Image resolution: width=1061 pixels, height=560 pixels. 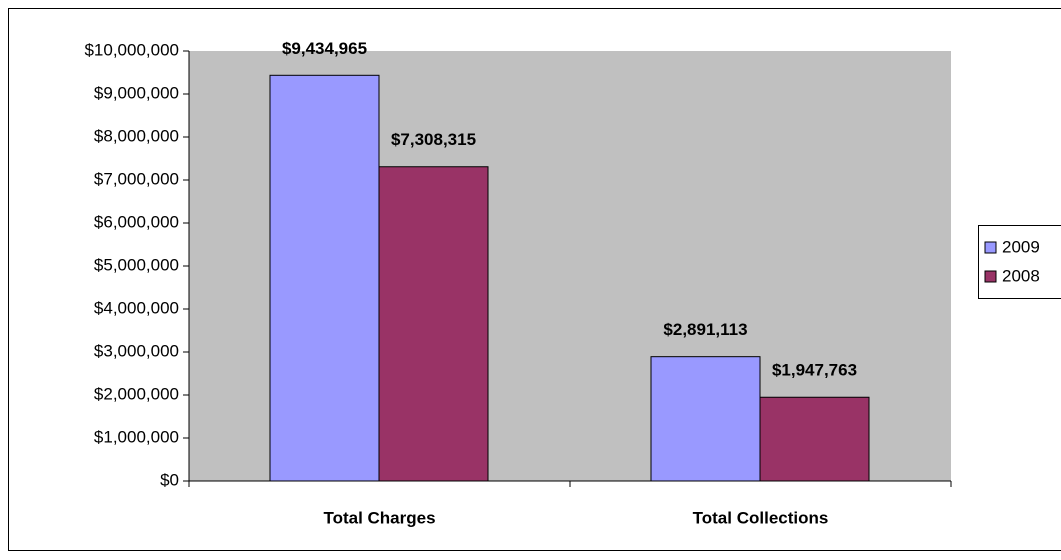 I want to click on y-tick-label: $10,000,000, so click(x=131, y=49).